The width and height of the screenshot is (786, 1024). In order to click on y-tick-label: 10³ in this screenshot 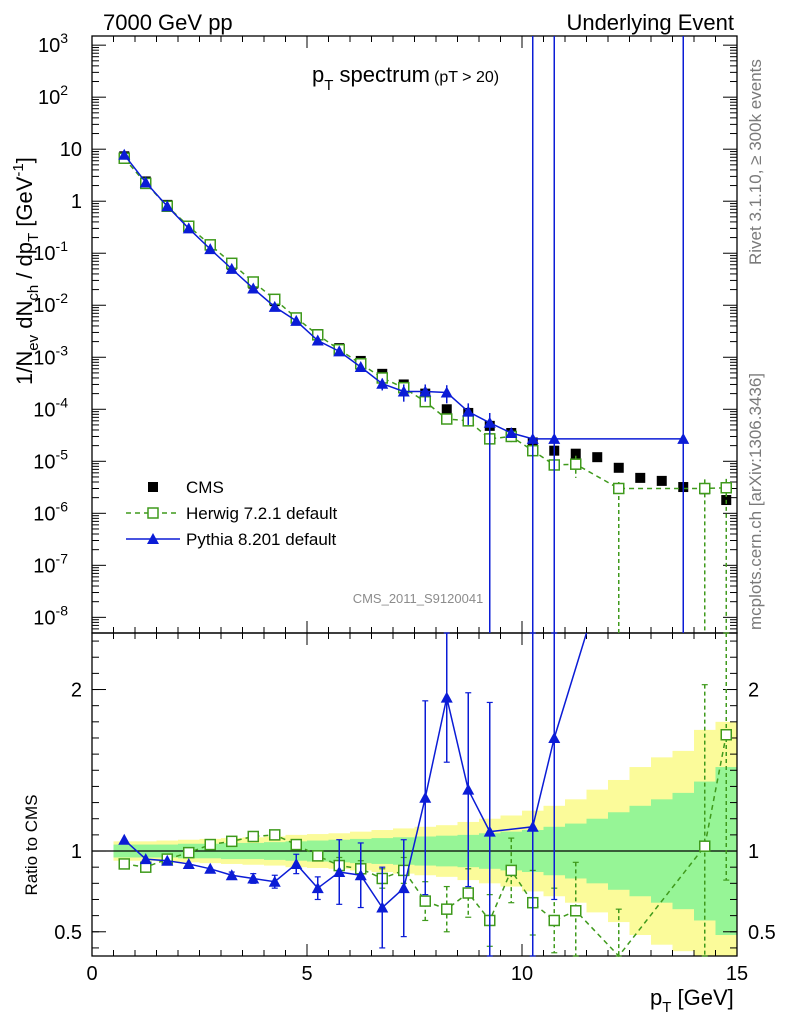, I will do `click(53, 43)`.